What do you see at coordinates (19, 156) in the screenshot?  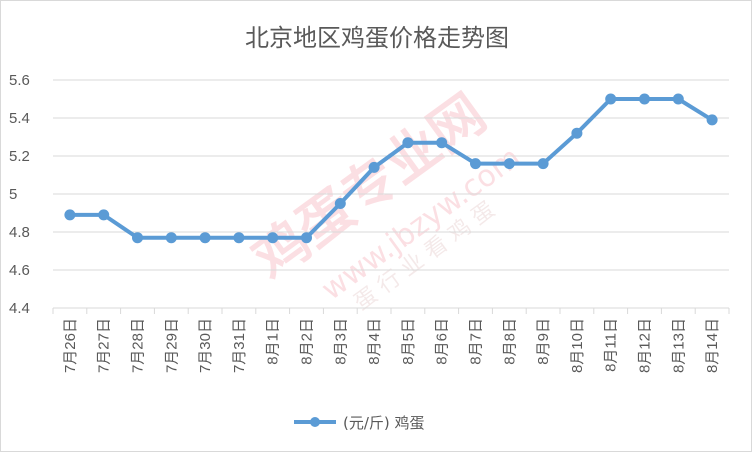 I see `y-tick-label: 5.2` at bounding box center [19, 156].